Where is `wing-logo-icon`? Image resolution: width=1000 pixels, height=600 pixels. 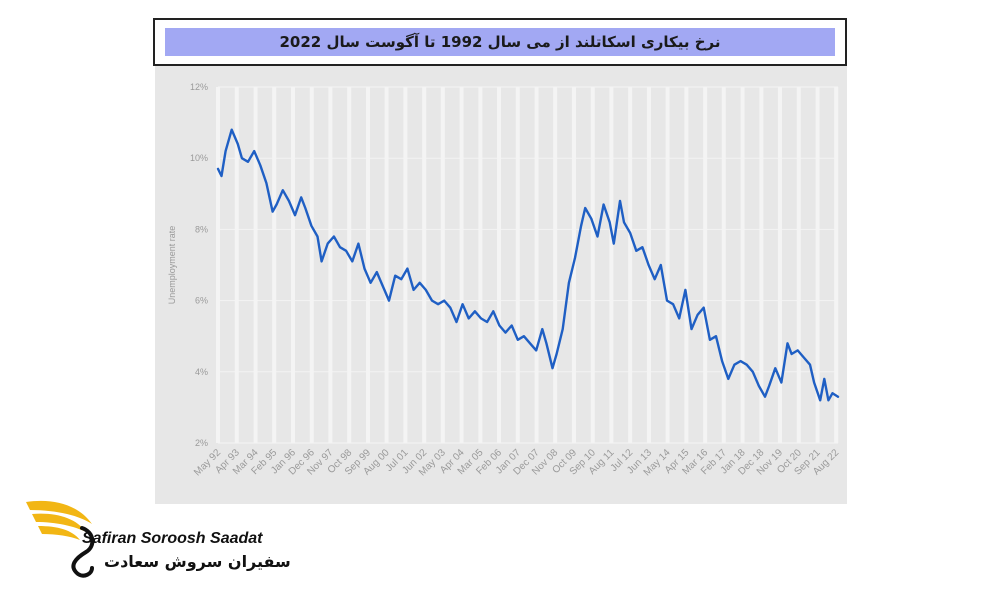
wing-logo-icon is located at coordinates (60, 539).